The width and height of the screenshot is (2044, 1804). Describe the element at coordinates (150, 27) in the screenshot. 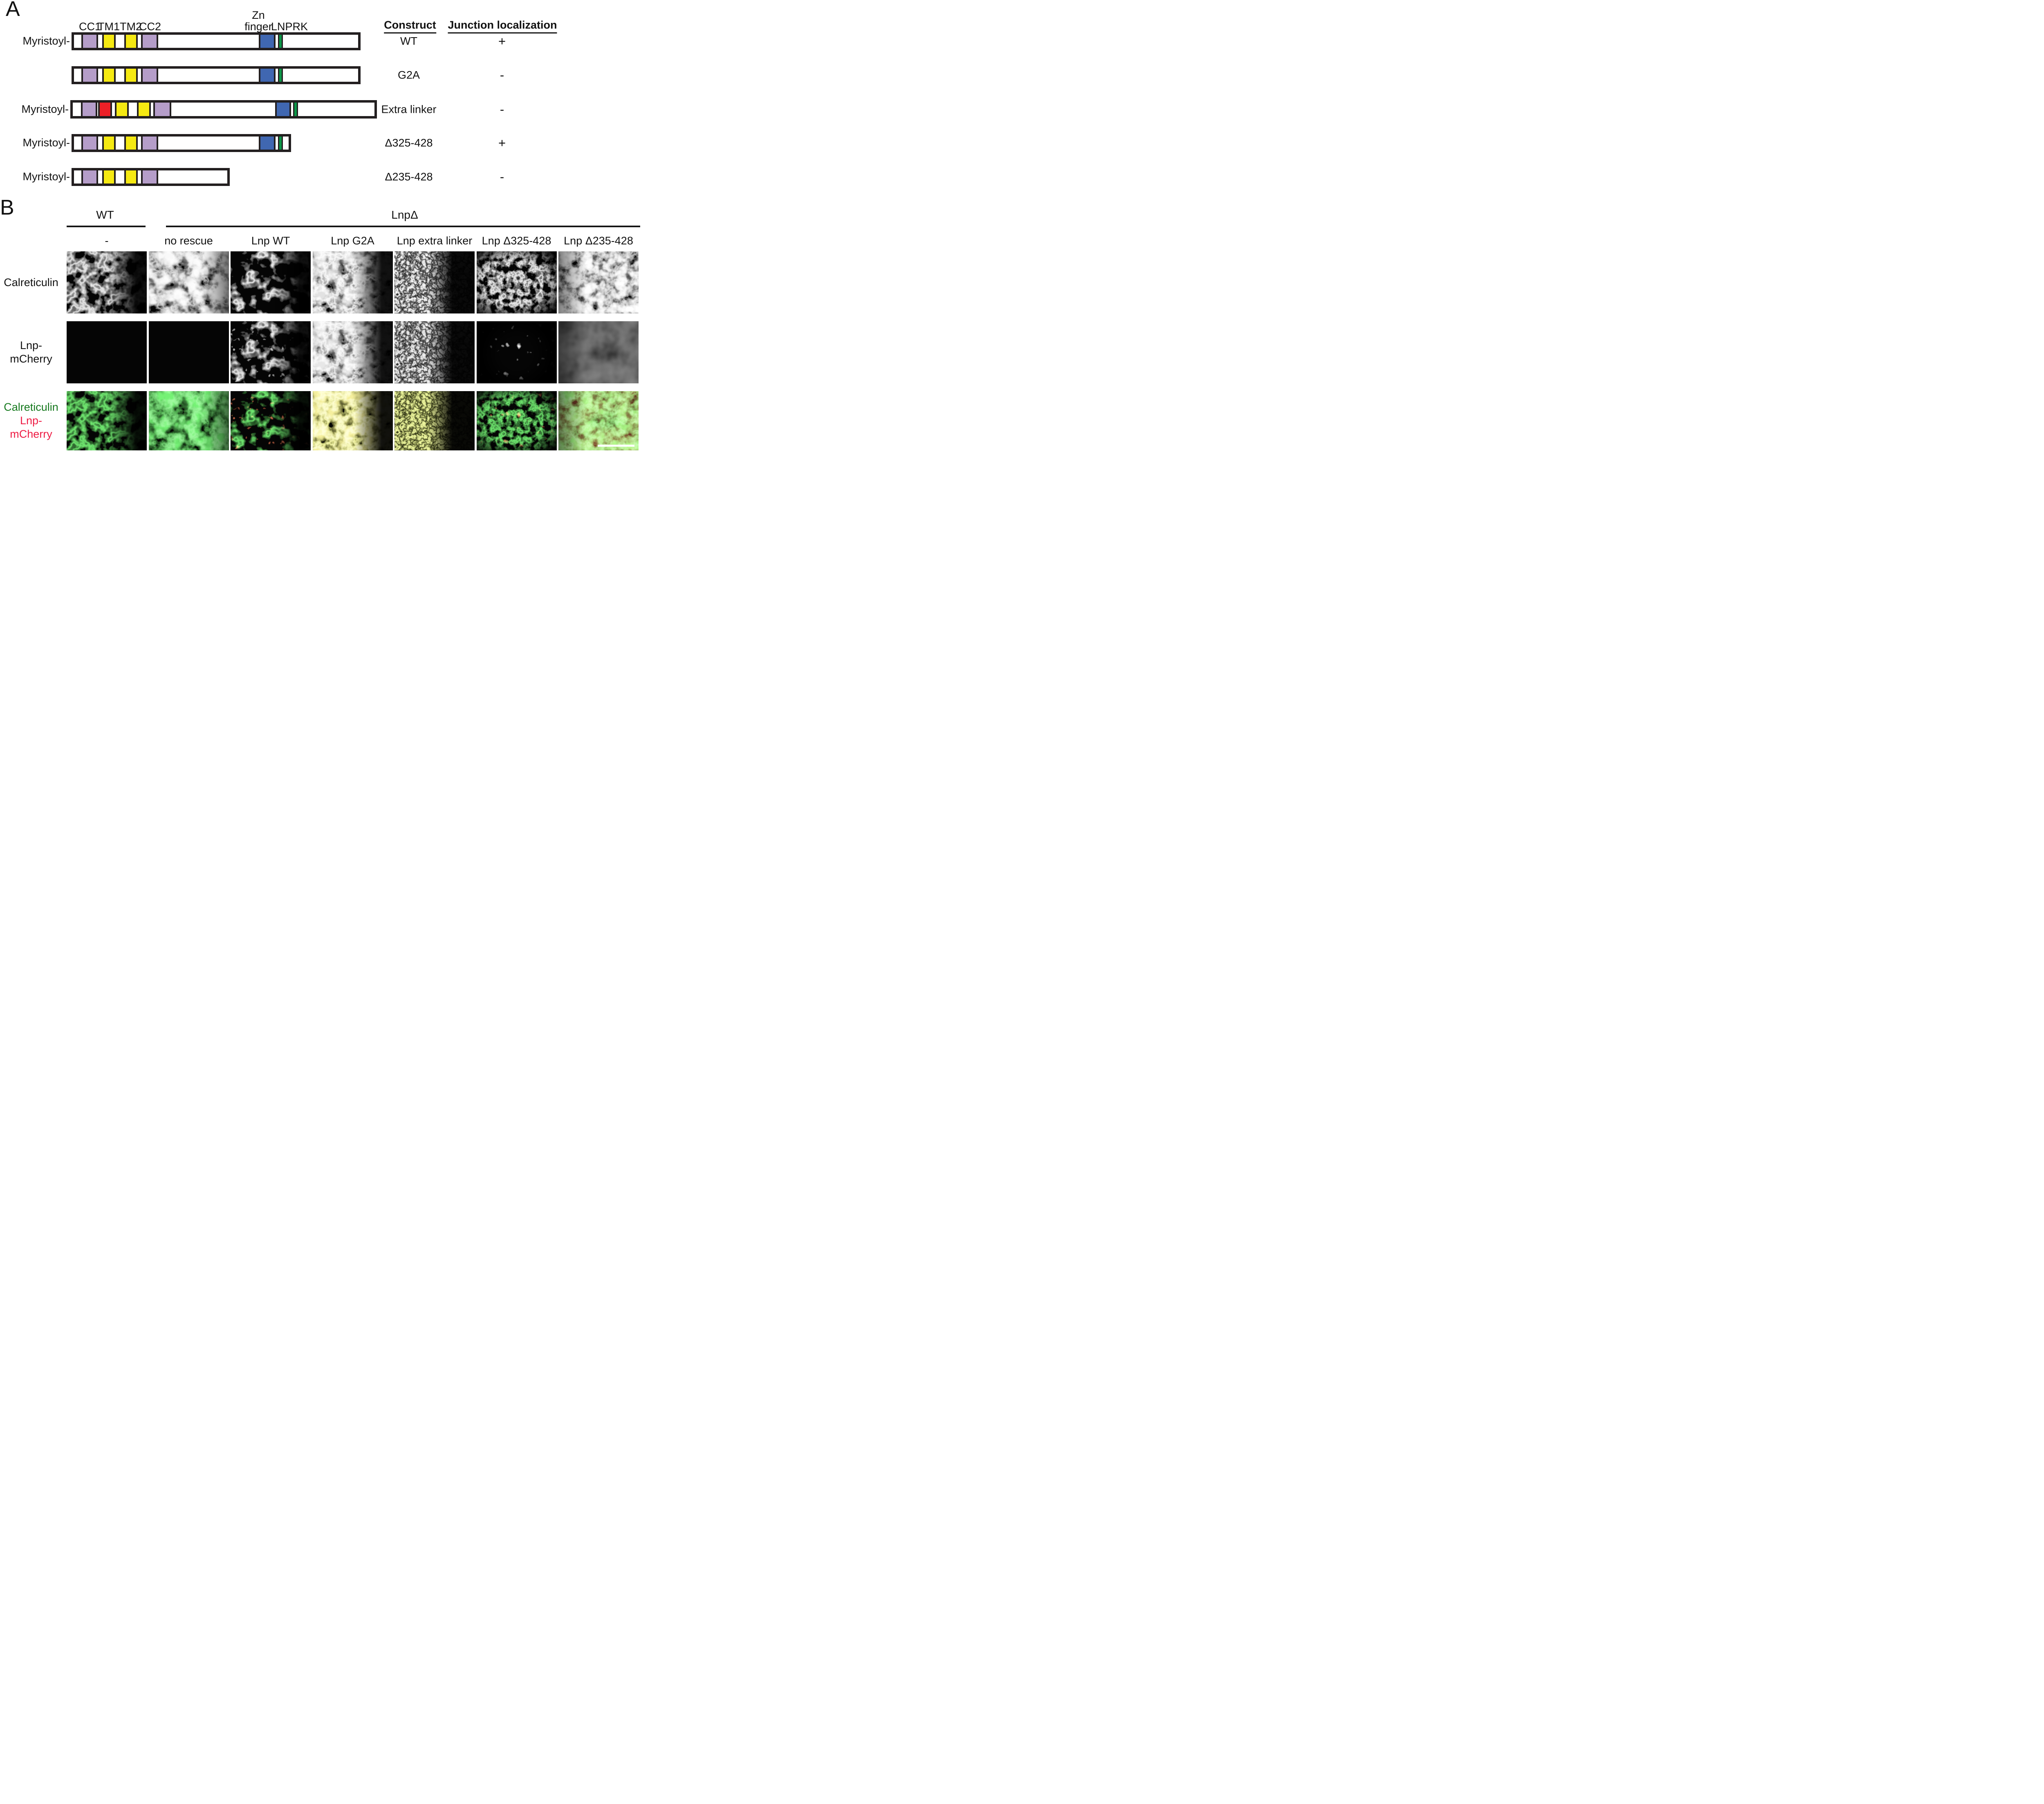

I see `domain-label-cc2: CC2` at that location.